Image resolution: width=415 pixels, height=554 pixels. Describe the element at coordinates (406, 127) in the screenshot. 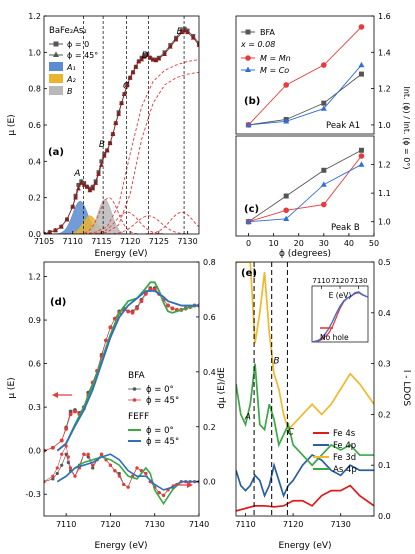

I see `bc-ylabel: Int. (ϕ) / Int. (ϕ = 0°)` at that location.